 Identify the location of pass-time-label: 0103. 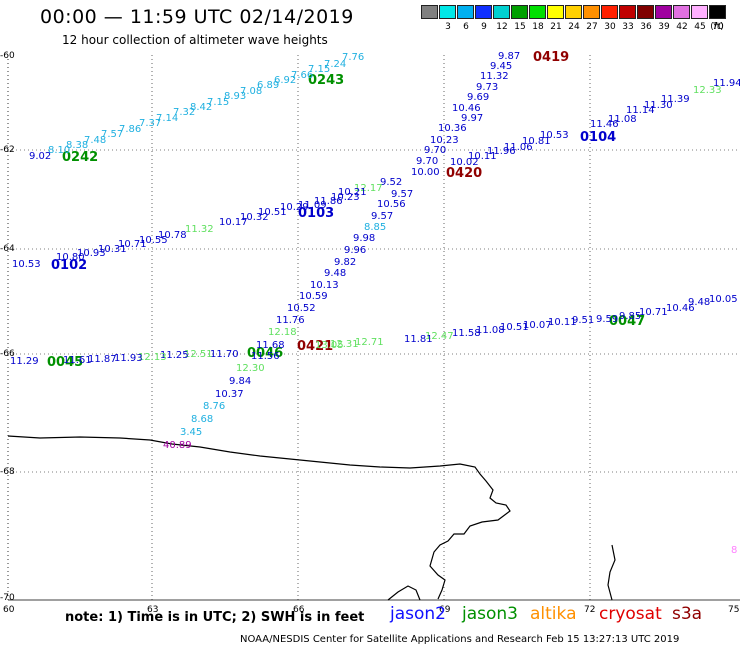
(316, 213).